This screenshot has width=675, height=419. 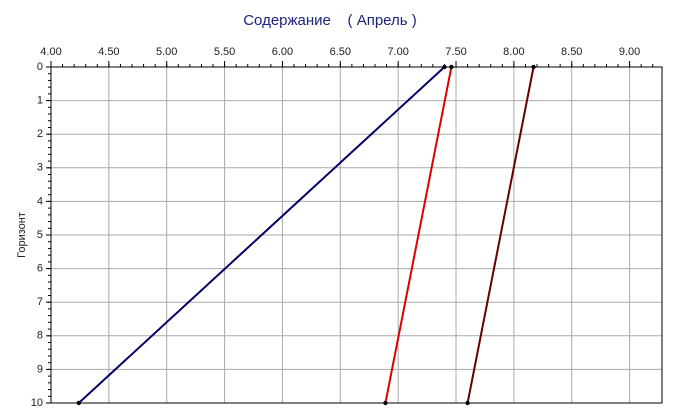 What do you see at coordinates (40, 67) in the screenshot?
I see `y-tick-label: 0` at bounding box center [40, 67].